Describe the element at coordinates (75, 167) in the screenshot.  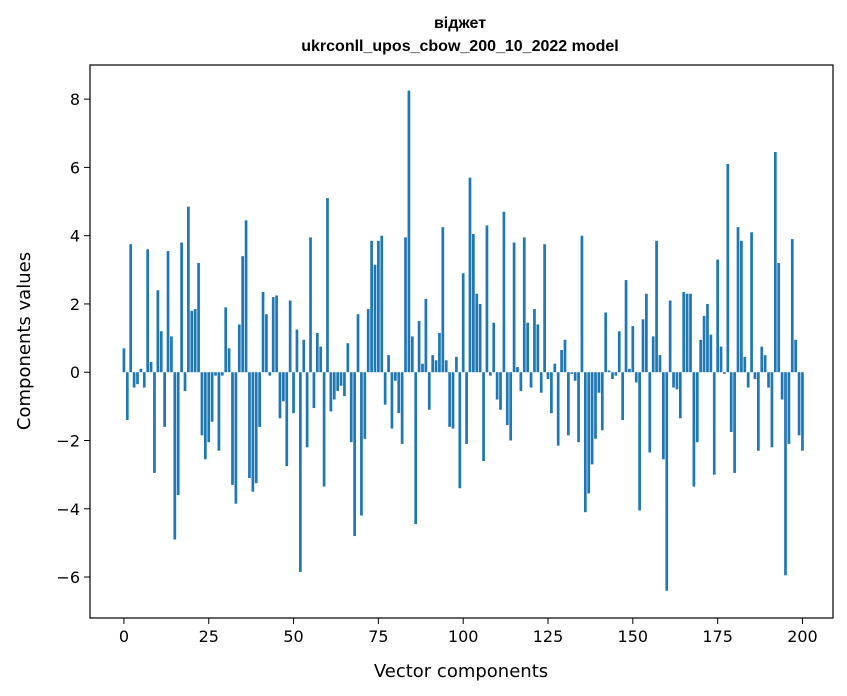
I see `y-tick-label: 6` at that location.